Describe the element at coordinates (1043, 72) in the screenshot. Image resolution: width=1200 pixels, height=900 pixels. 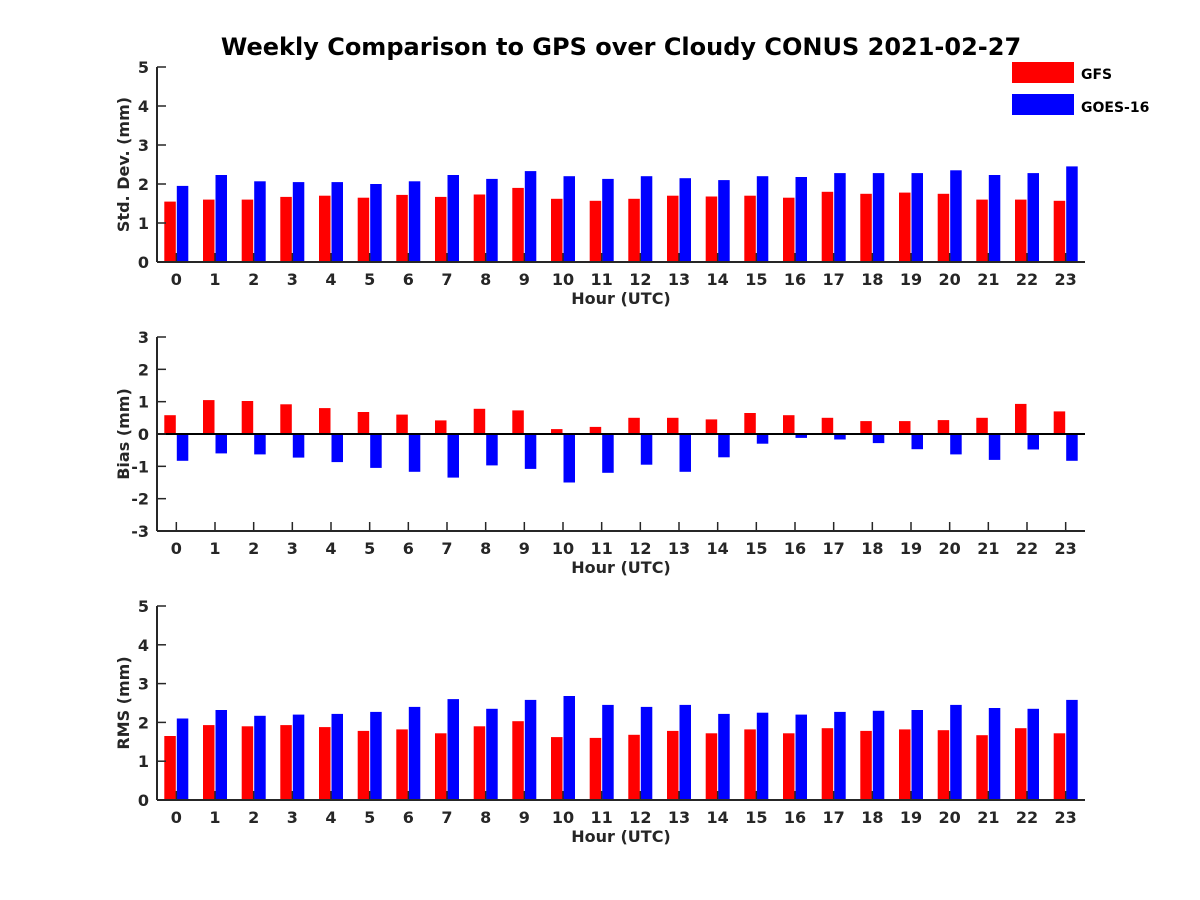
I see `legend-swatch-gfs` at that location.